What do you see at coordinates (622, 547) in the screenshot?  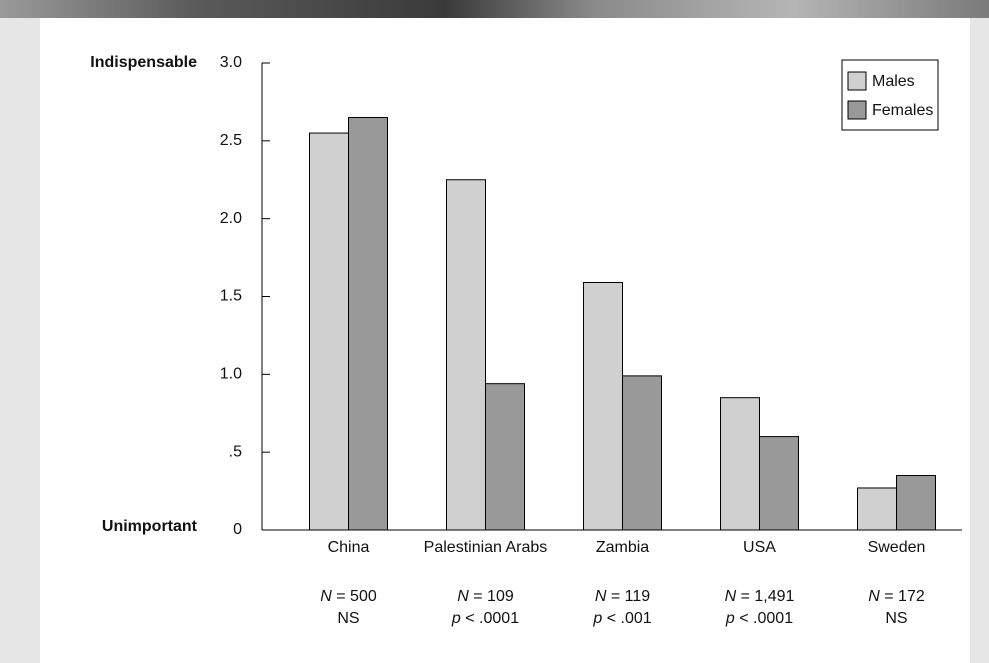 I see `x-tick-label: Zambia` at bounding box center [622, 547].